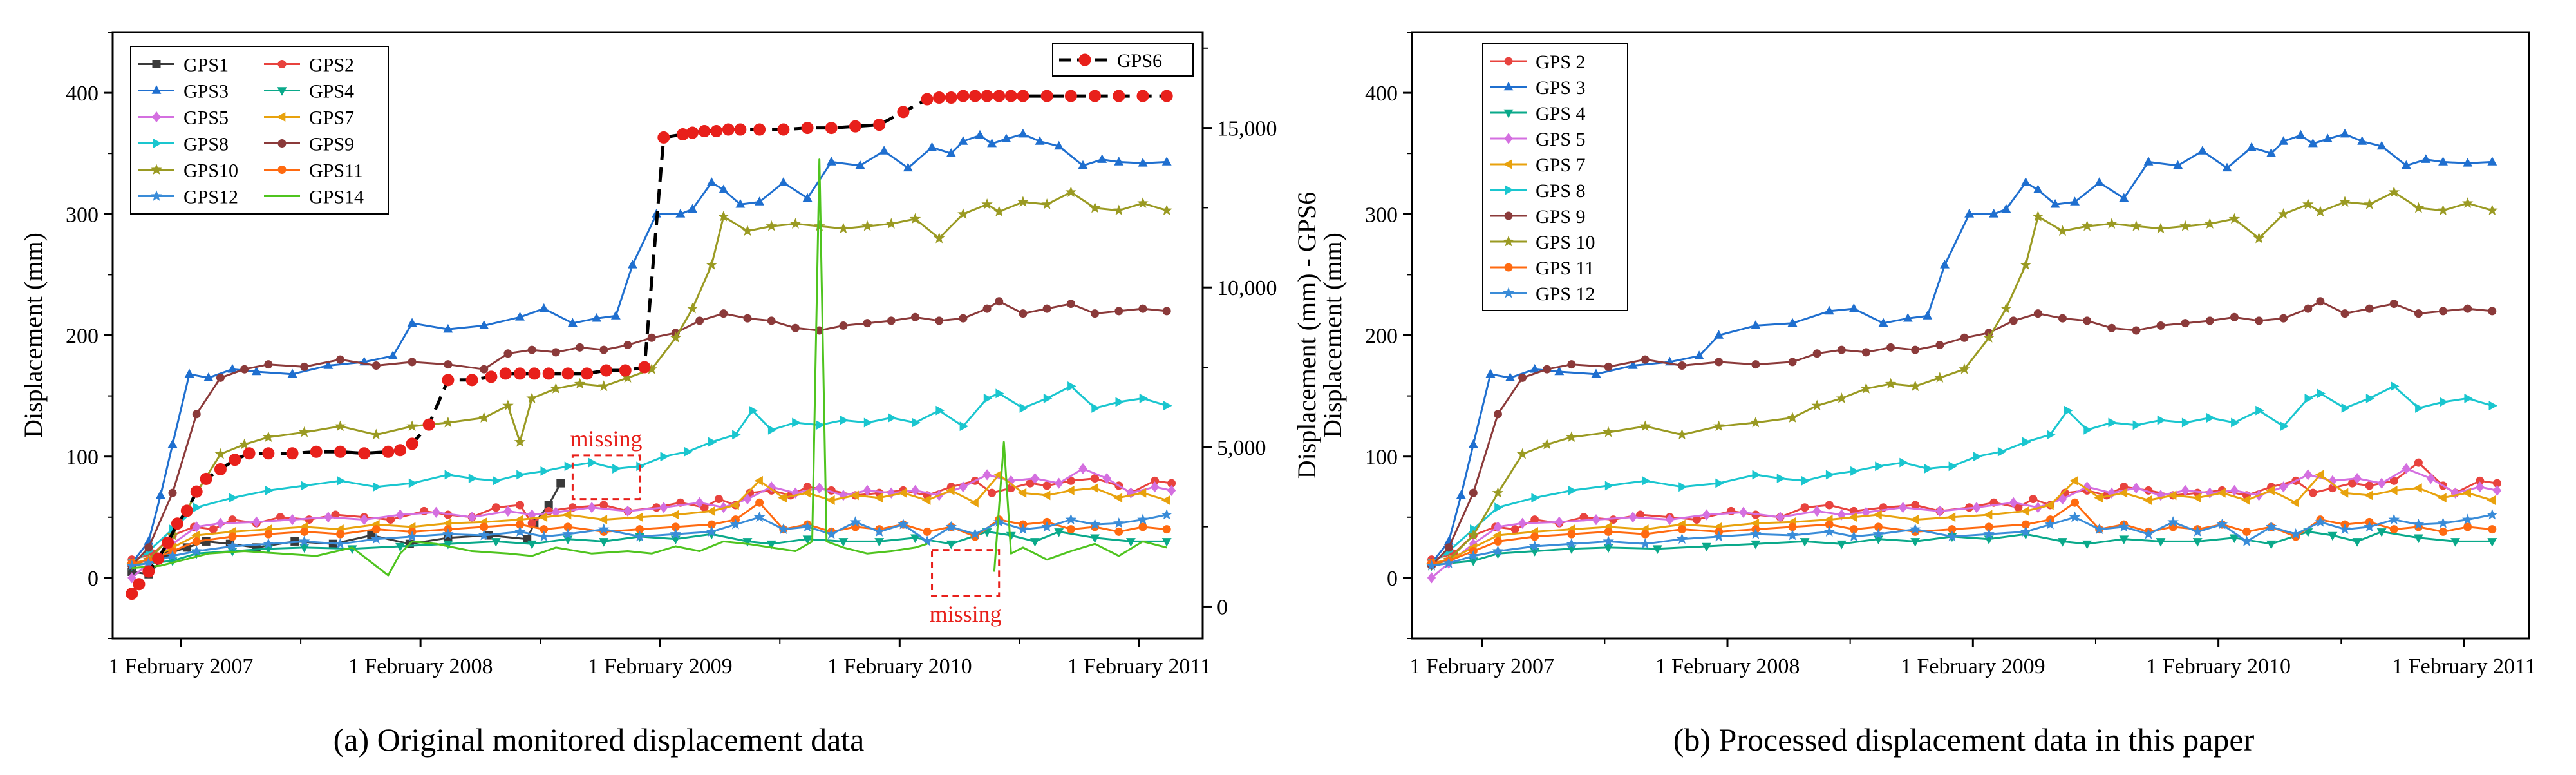 The height and width of the screenshot is (775, 2576). Describe the element at coordinates (1123, 60) in the screenshot. I see `legend2-box` at that location.